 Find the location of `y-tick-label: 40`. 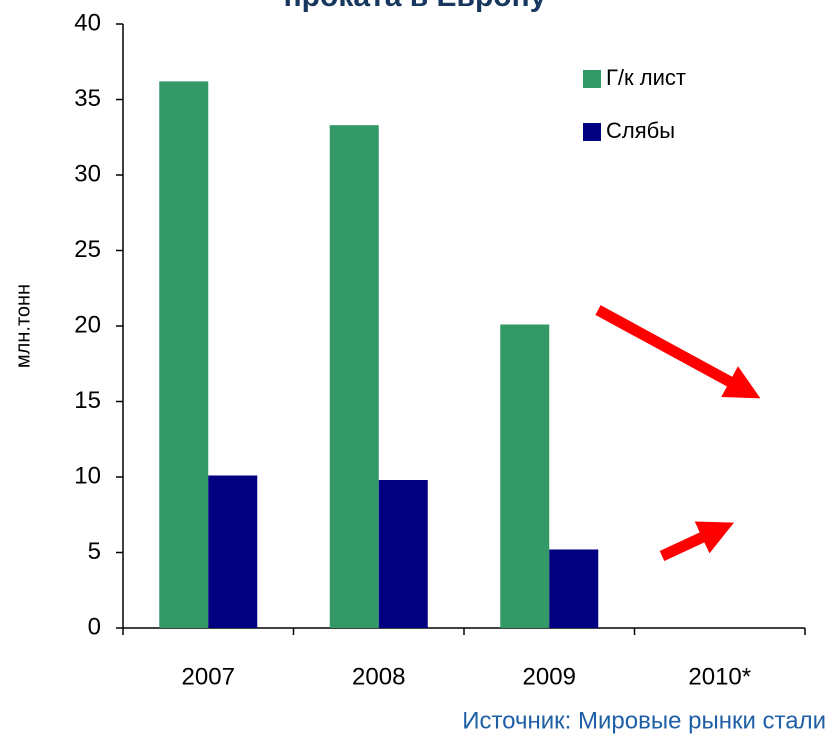

y-tick-label: 40 is located at coordinates (87, 22).